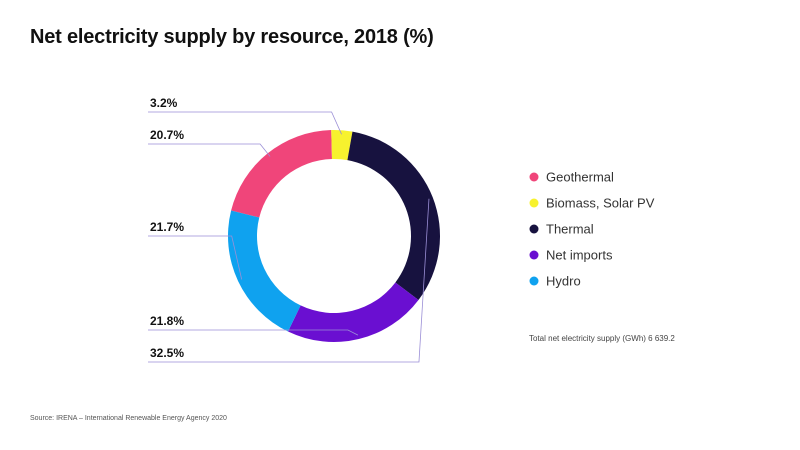 This screenshot has height=450, width=800. What do you see at coordinates (534, 177) in the screenshot?
I see `legend-swatch-geothermal` at bounding box center [534, 177].